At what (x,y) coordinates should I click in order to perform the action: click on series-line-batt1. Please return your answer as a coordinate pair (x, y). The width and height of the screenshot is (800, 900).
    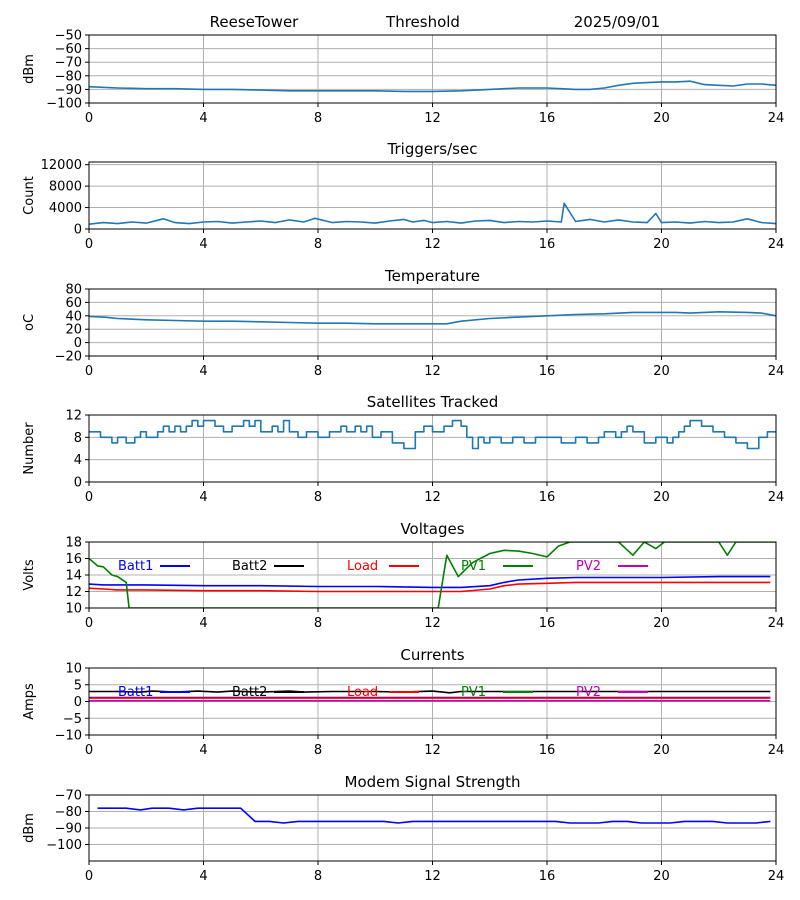
    Looking at the image, I should click on (430, 582).